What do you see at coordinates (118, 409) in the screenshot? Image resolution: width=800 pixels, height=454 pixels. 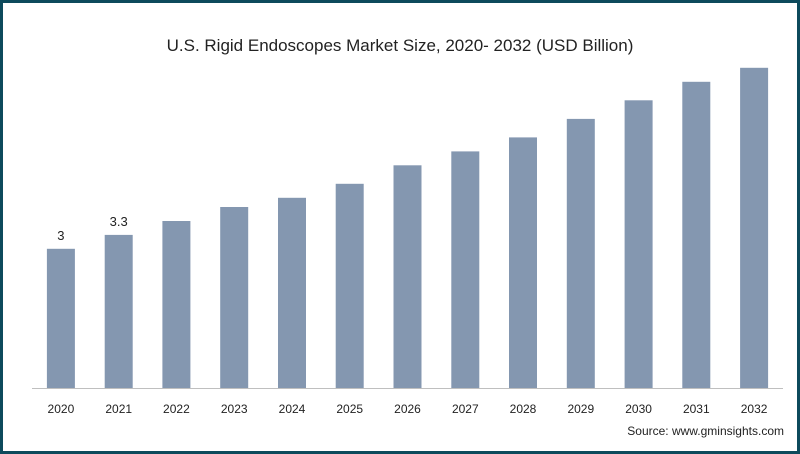 I see `x-tick-2021: 2021` at bounding box center [118, 409].